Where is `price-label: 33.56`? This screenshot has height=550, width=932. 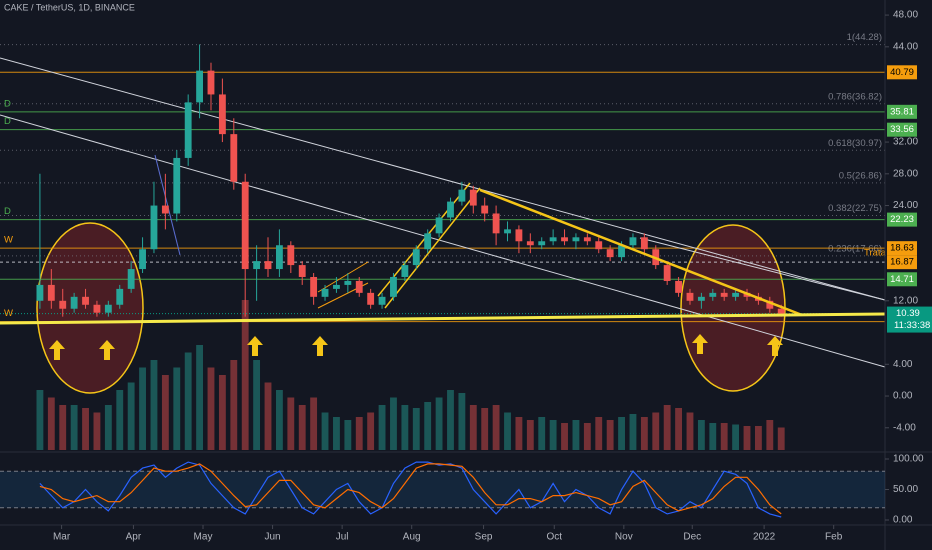
price-label: 33.56 is located at coordinates (902, 129).